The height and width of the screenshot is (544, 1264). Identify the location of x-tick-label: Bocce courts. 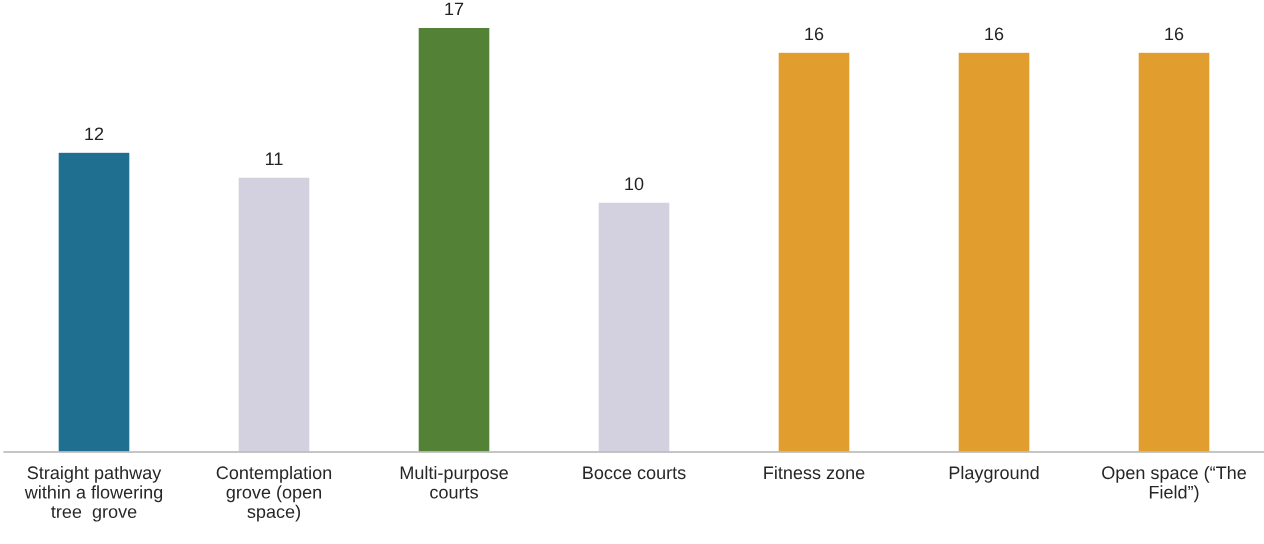
(634, 473).